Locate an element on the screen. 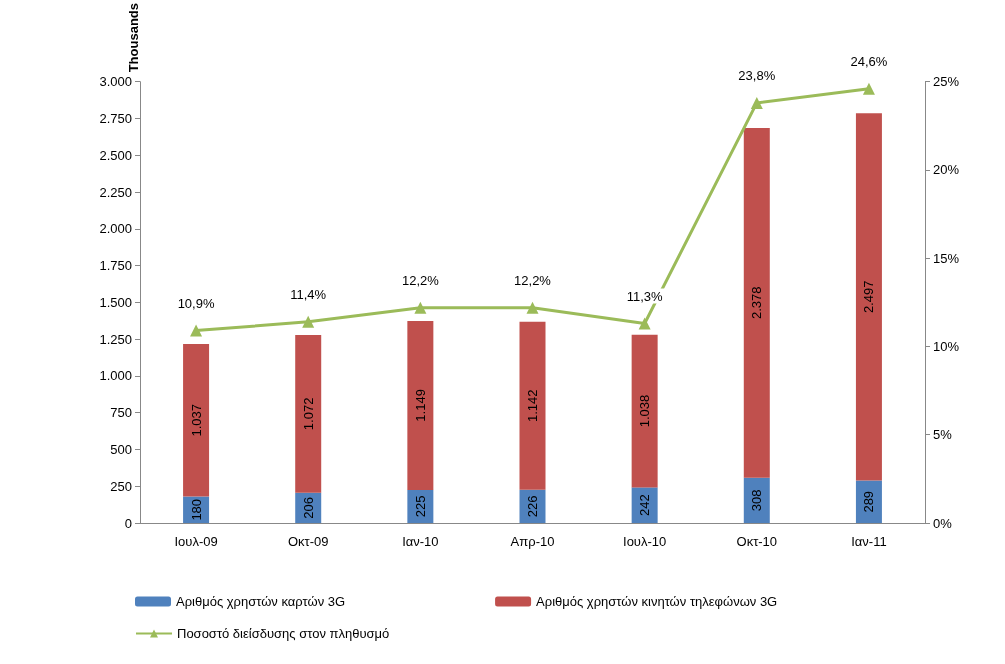 The width and height of the screenshot is (1005, 664). data-label: 226 is located at coordinates (532, 506).